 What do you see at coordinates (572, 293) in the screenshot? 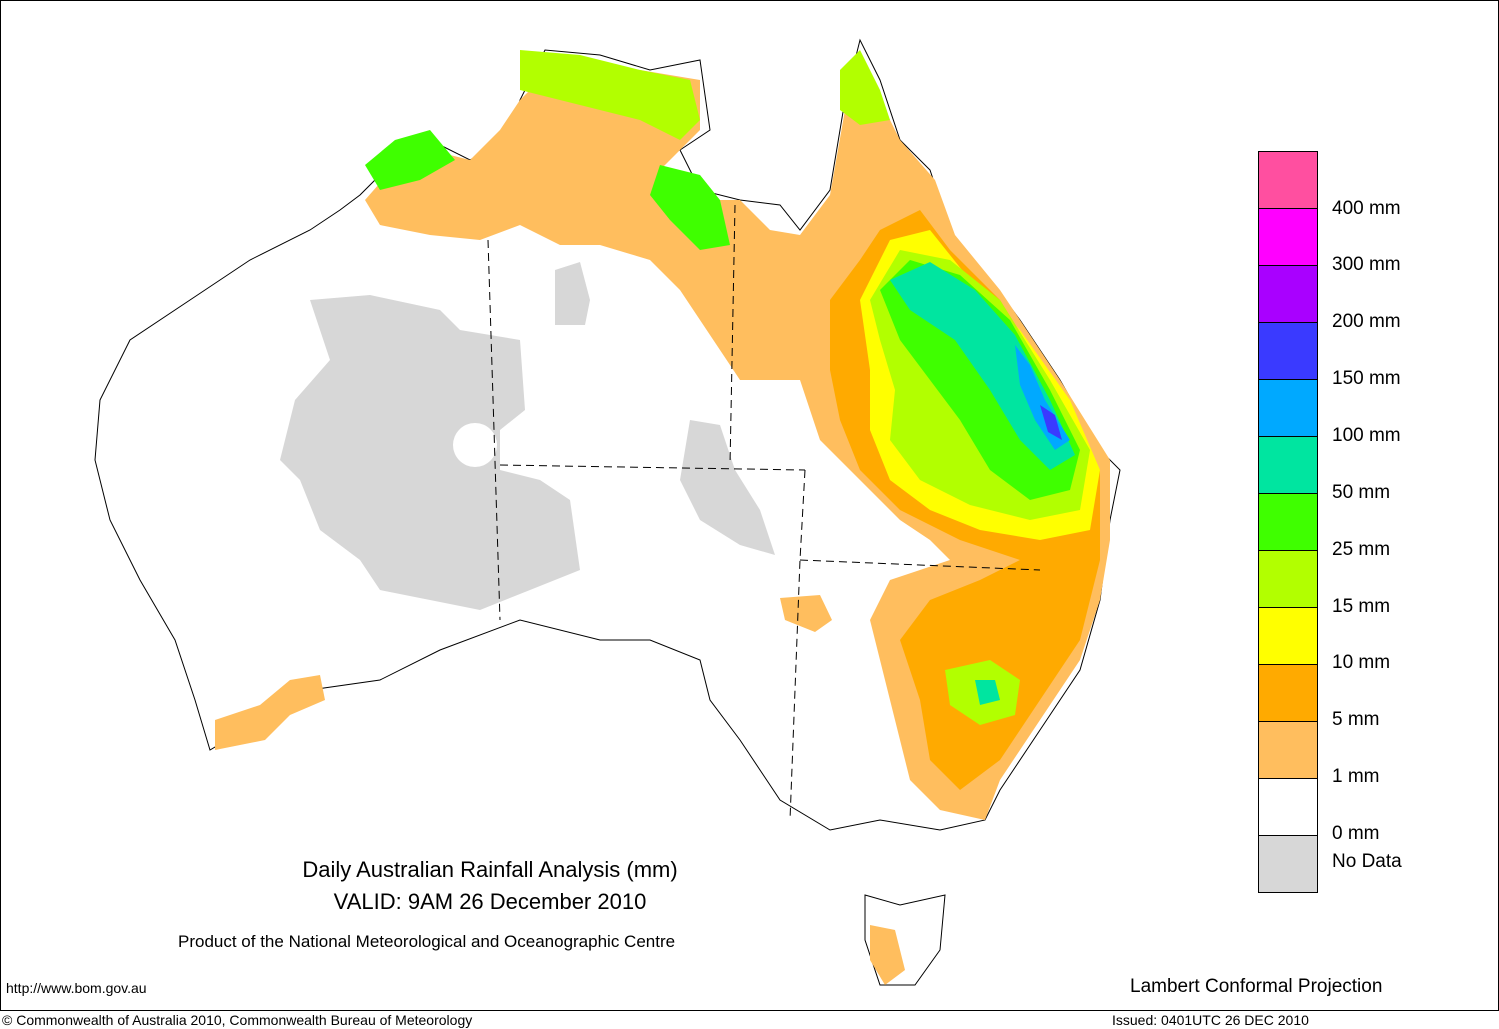
I see `no-data-region-north` at bounding box center [572, 293].